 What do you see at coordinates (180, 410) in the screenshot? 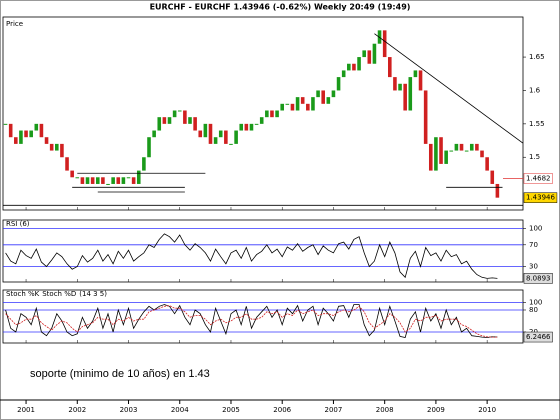
I see `x-tick-label: 2004` at bounding box center [180, 410].